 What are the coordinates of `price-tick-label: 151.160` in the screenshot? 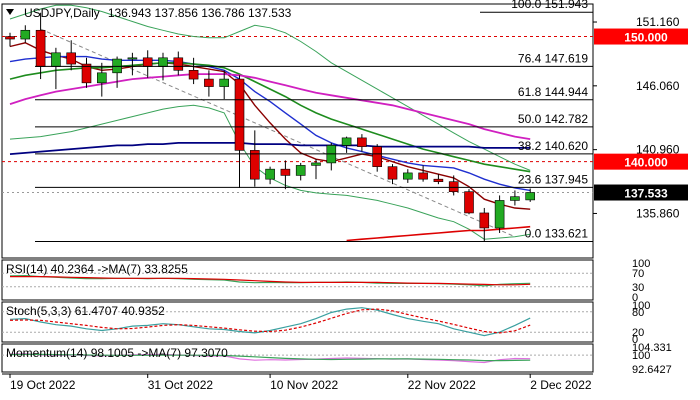 It's located at (658, 22).